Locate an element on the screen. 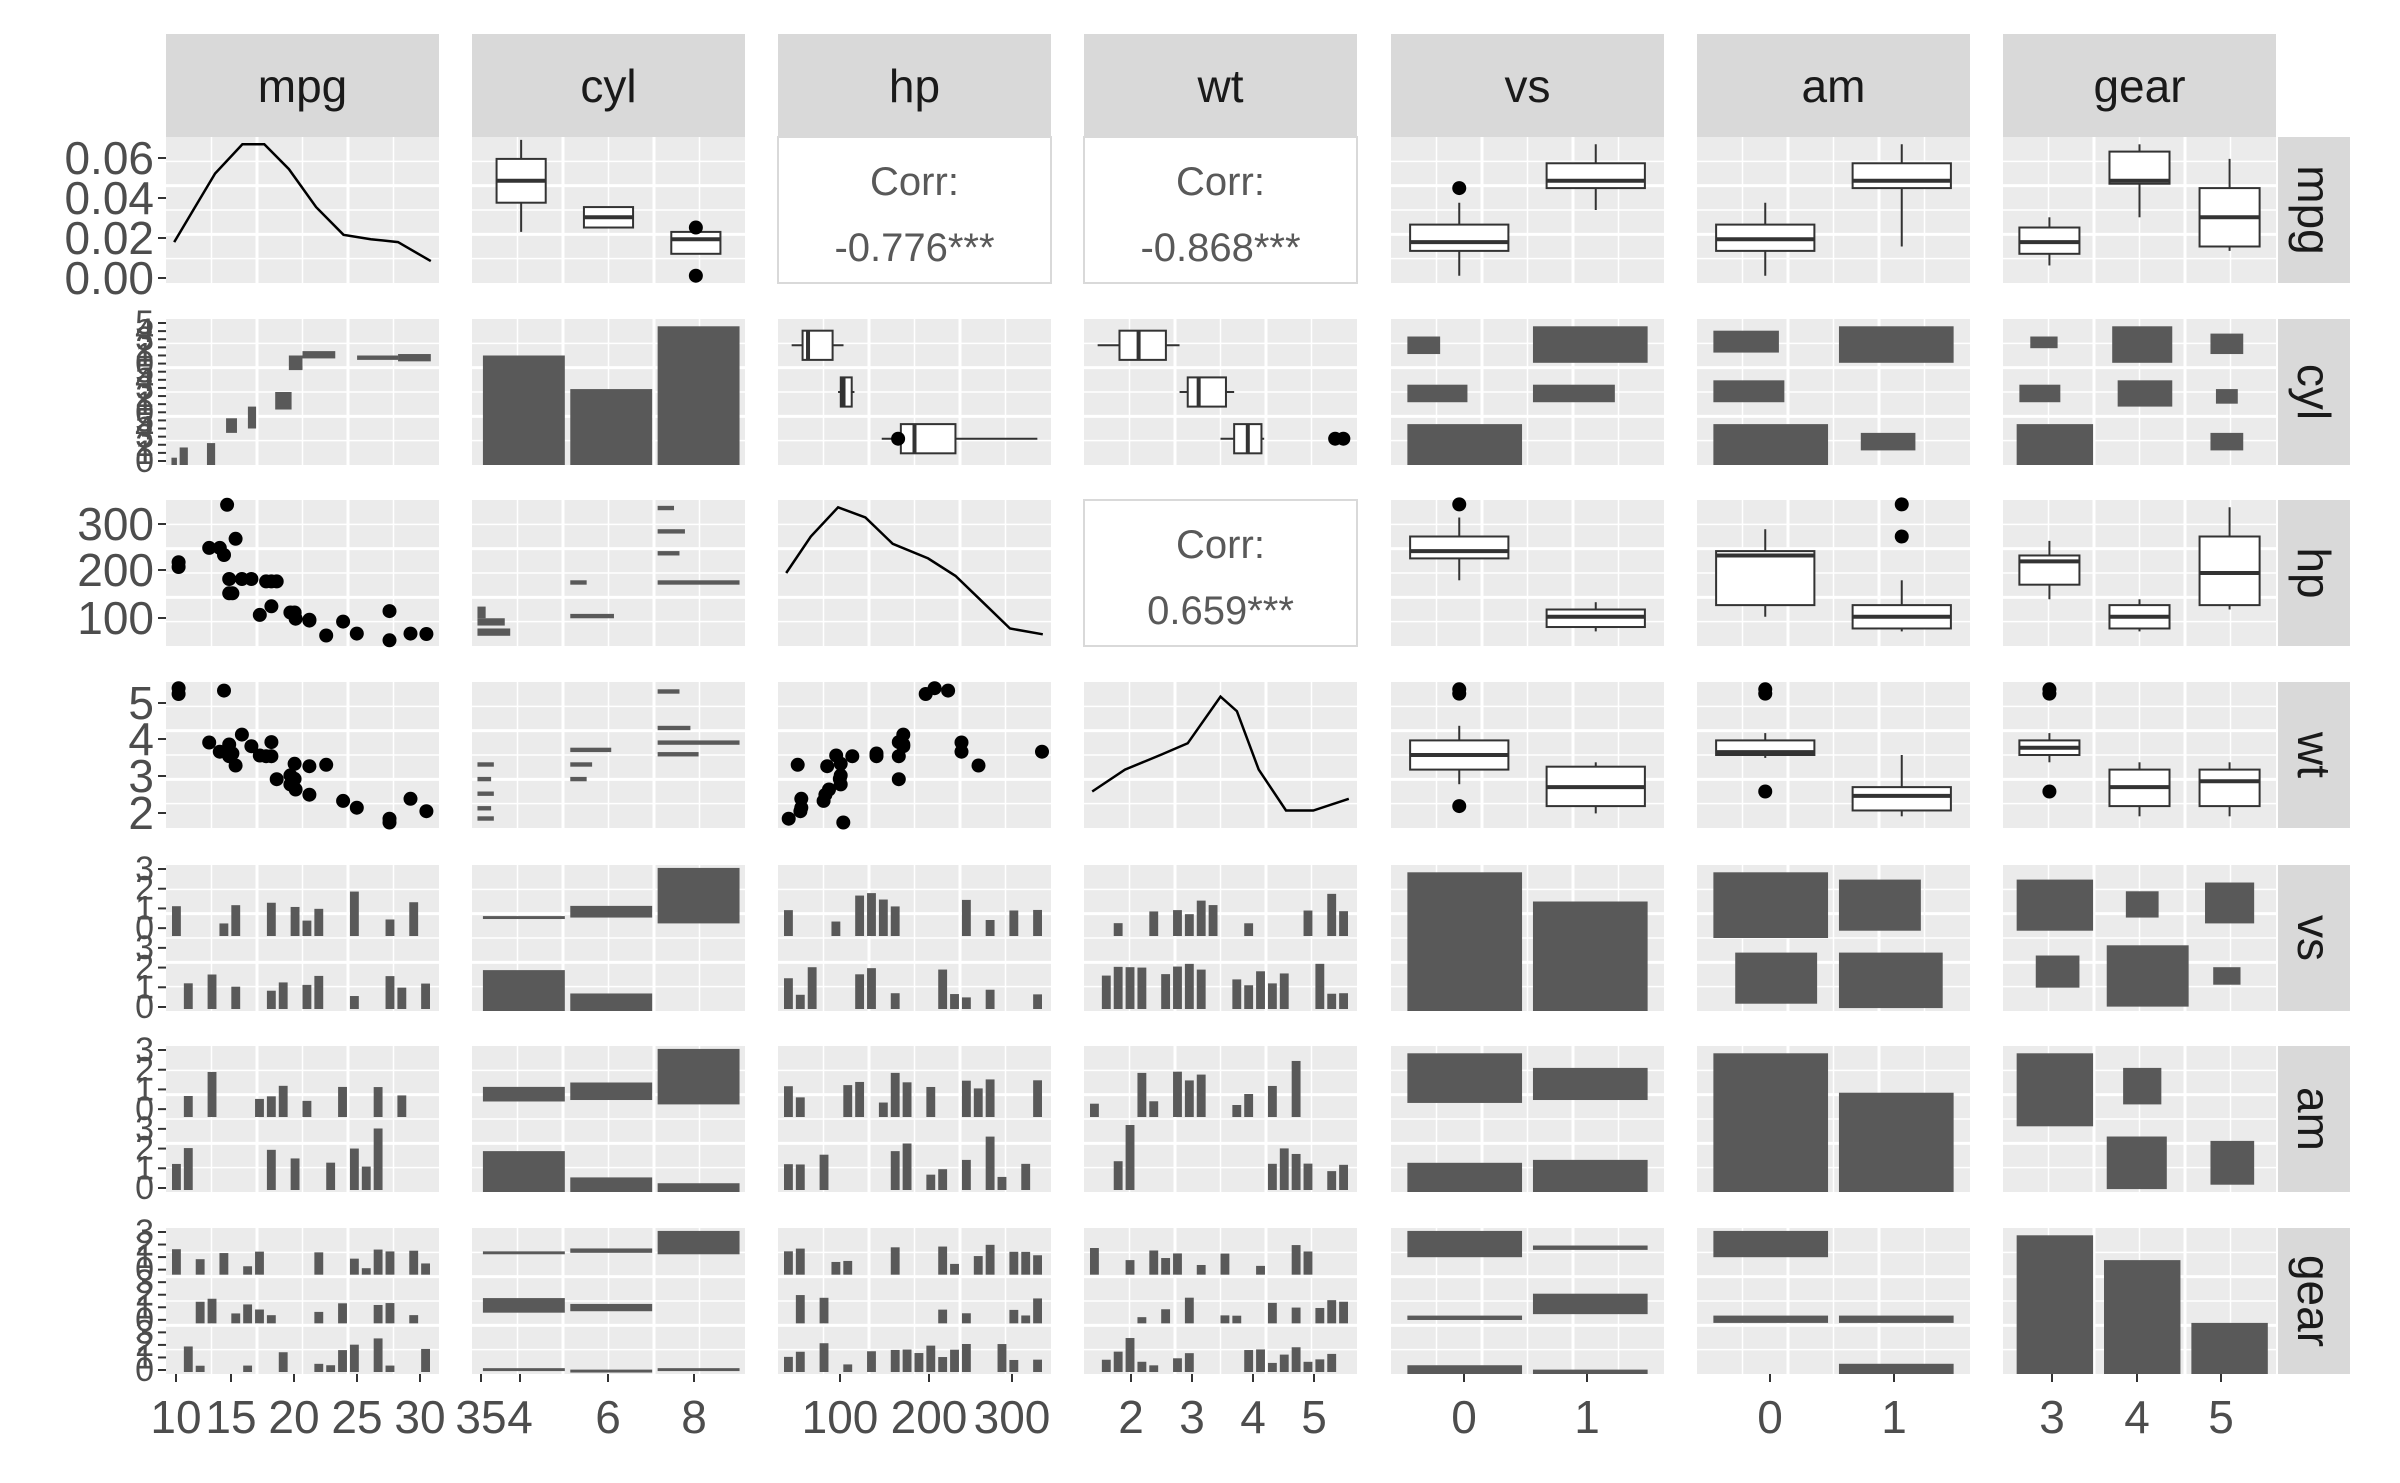  x-tick-label: 300 is located at coordinates (1012, 1417).